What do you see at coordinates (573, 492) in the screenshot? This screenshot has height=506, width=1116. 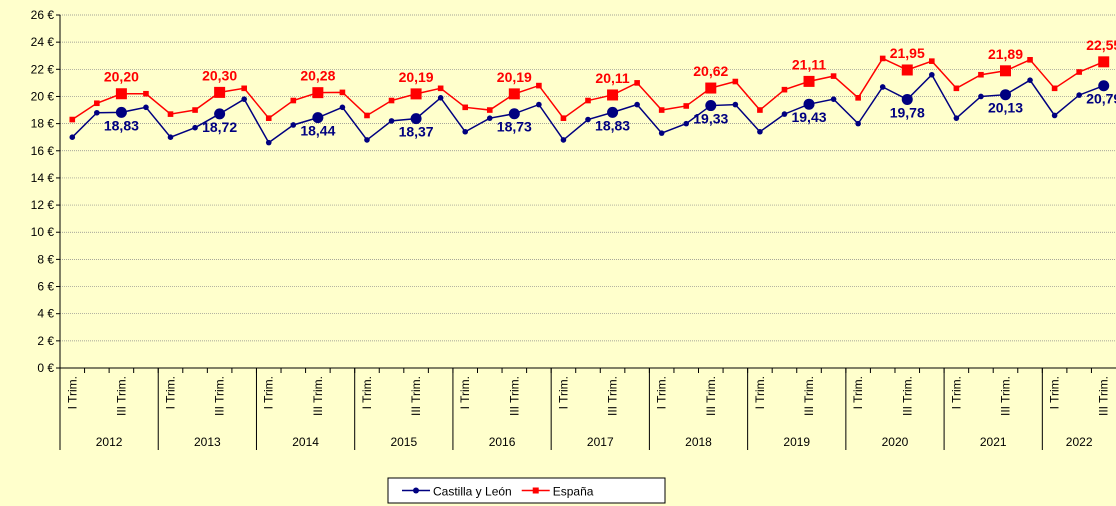 I see `legend-label: España` at bounding box center [573, 492].